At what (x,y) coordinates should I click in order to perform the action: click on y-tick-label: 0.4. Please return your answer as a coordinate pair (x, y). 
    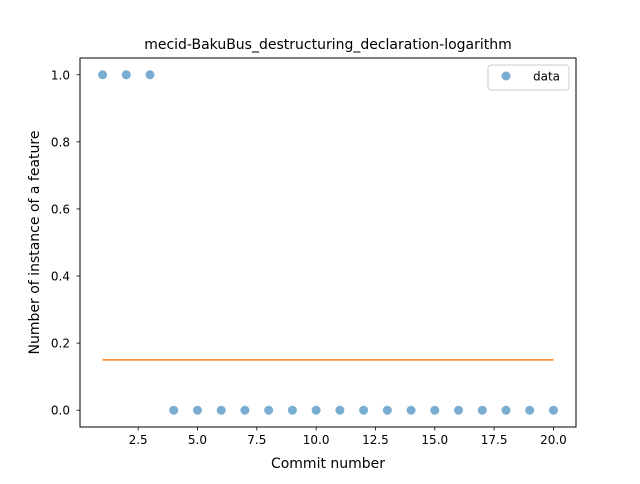
    Looking at the image, I should click on (60, 277).